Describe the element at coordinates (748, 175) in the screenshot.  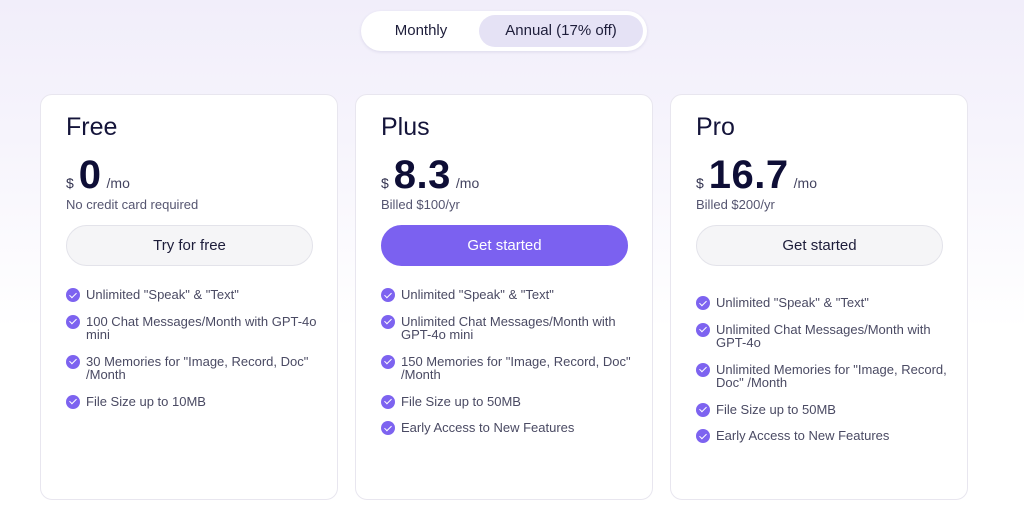
I see `price-amount: 16.7` at that location.